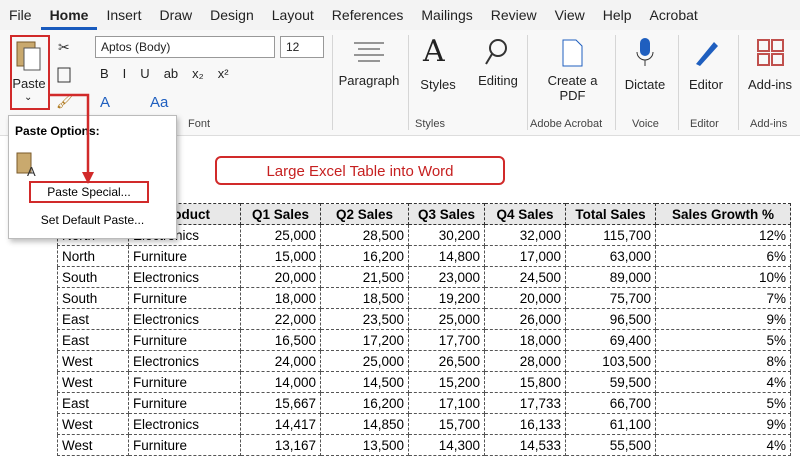 Image resolution: width=800 pixels, height=470 pixels. I want to click on table-cell: 32,000, so click(525, 235).